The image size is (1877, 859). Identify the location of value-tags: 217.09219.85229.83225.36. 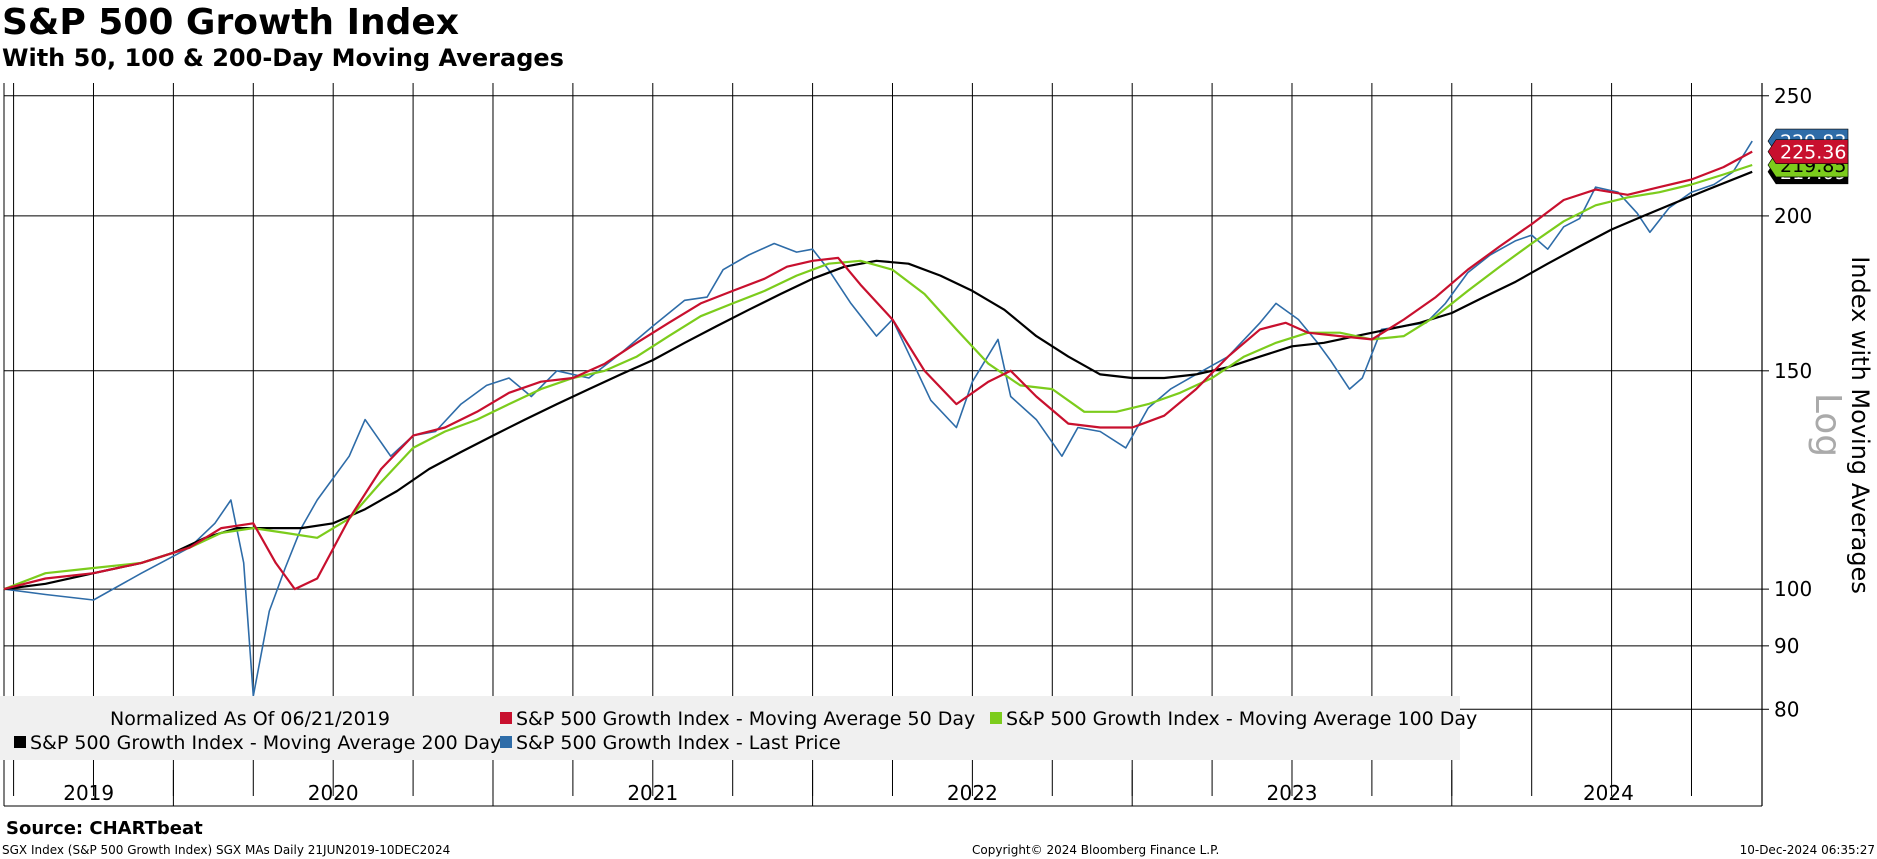
(1808, 156).